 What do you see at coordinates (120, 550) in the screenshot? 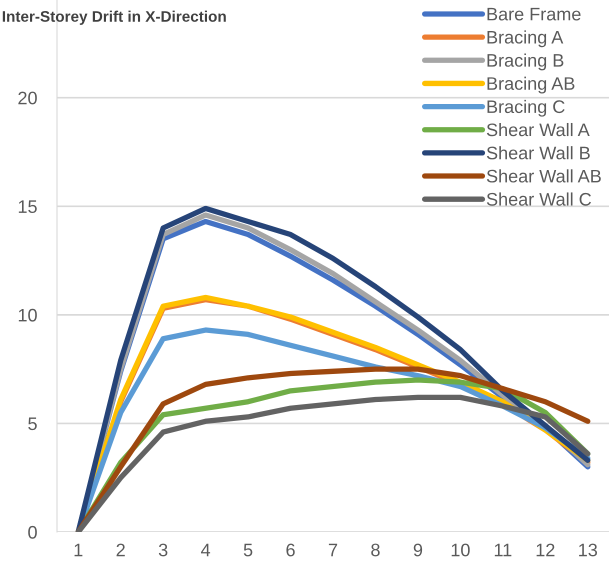
I see `x-tick-label: 2` at bounding box center [120, 550].